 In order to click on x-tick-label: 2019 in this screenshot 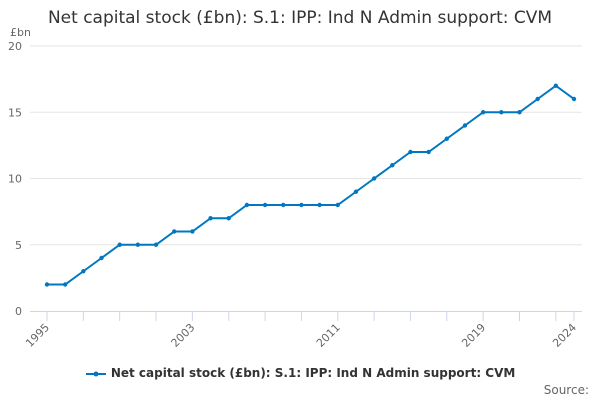, I will do `click(473, 335)`.